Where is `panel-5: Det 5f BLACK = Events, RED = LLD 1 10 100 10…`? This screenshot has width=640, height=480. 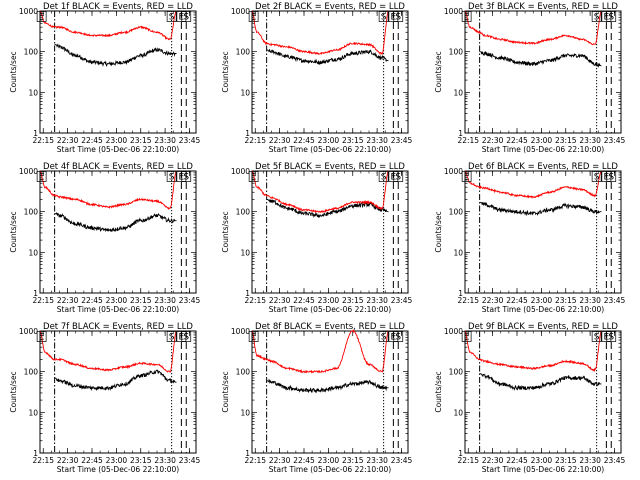
panel-5: Det 5f BLACK = Events, RED = LLD 1 10 100 10… is located at coordinates (317, 238).